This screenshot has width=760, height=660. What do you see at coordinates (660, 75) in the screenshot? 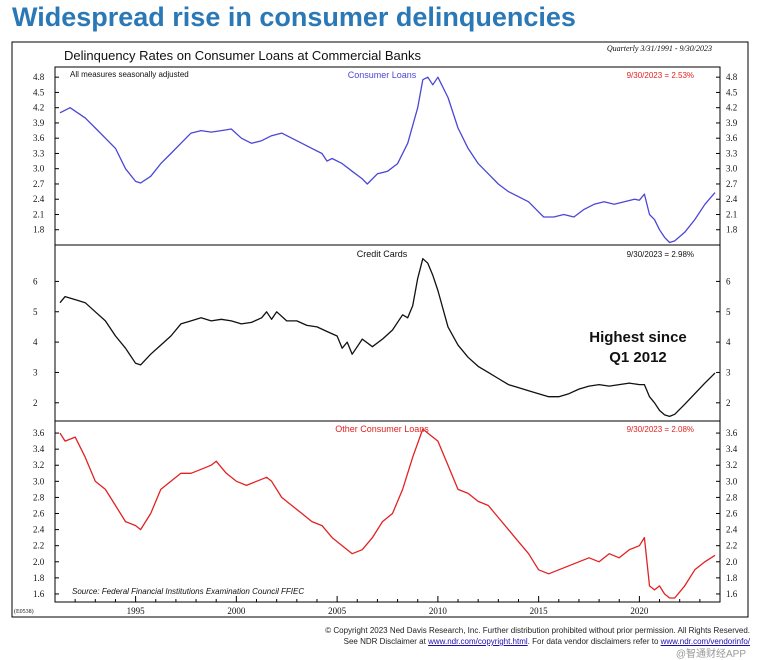
I see `consumer-loans-latest: 9/30/2023 = 2.53%` at bounding box center [660, 75].